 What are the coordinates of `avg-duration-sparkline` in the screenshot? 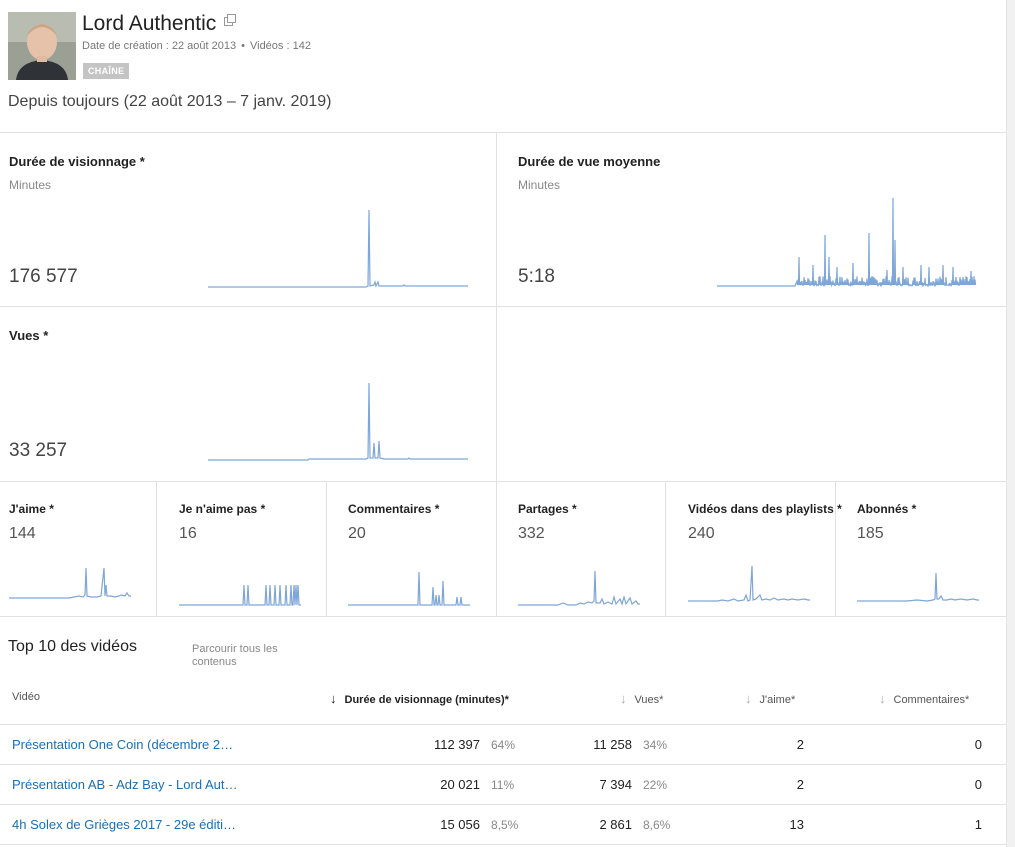 It's located at (847, 242).